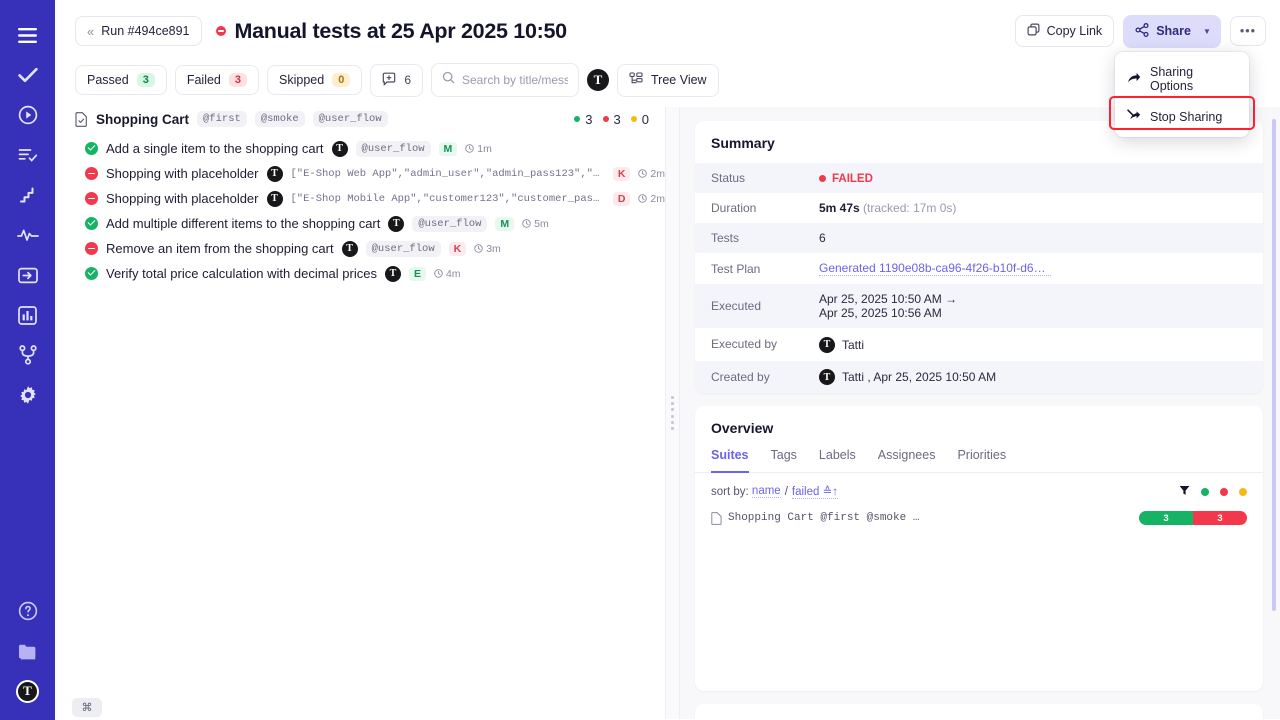 This screenshot has width=1280, height=720. I want to click on run-back-chip: « Run #494ce891, so click(138, 31).